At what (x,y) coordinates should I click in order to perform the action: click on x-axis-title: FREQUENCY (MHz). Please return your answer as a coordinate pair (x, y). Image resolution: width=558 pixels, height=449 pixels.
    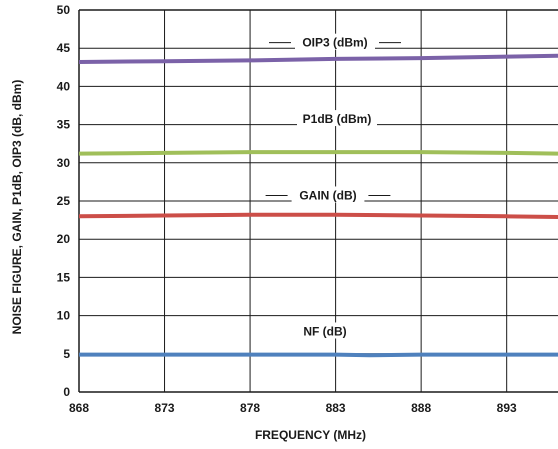
    Looking at the image, I should click on (310, 435).